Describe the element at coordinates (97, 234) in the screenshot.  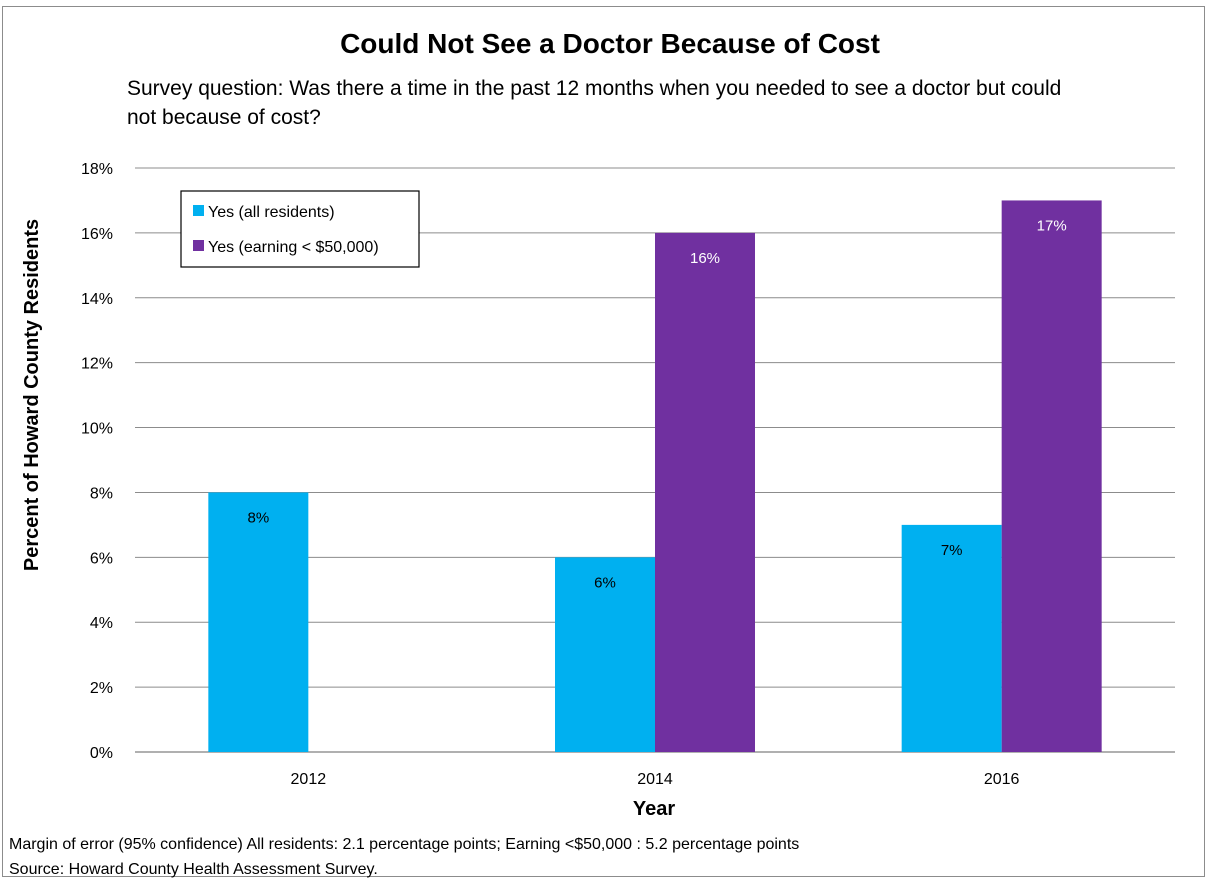
I see `y-tick-label: 16%` at that location.